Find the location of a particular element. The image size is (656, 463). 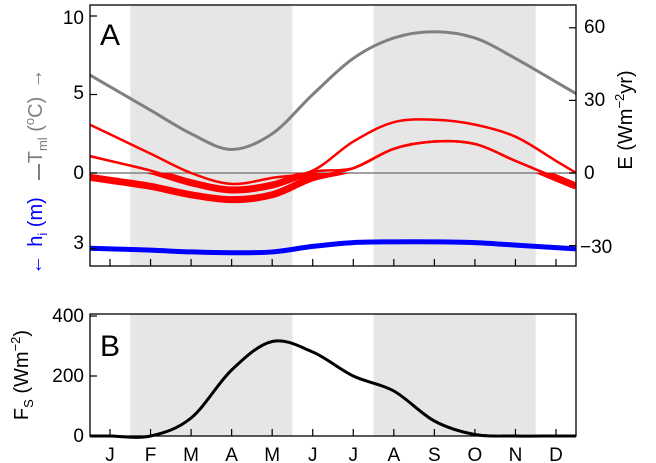

hi-arrow: ← is located at coordinates (36, 265).